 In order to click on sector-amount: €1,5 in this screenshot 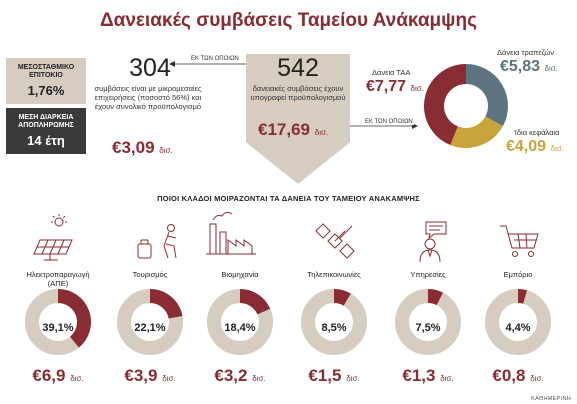, I will do `click(325, 375)`.